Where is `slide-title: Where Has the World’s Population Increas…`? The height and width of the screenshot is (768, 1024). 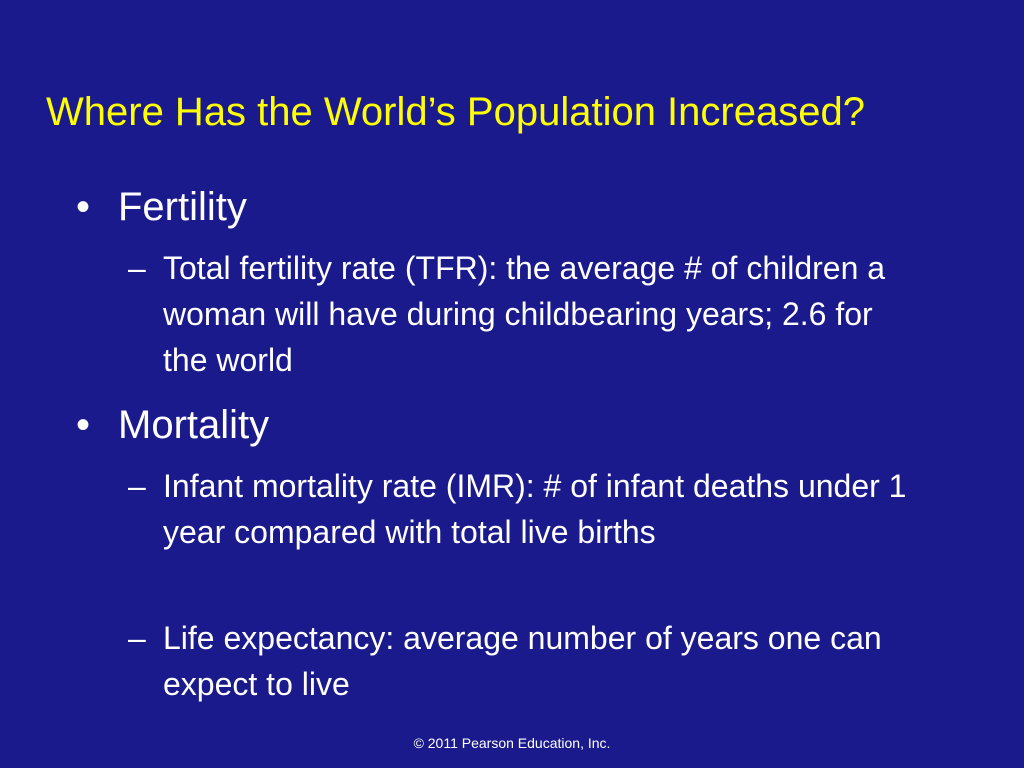
slide-title: Where Has the World’s Population Increas… is located at coordinates (455, 112).